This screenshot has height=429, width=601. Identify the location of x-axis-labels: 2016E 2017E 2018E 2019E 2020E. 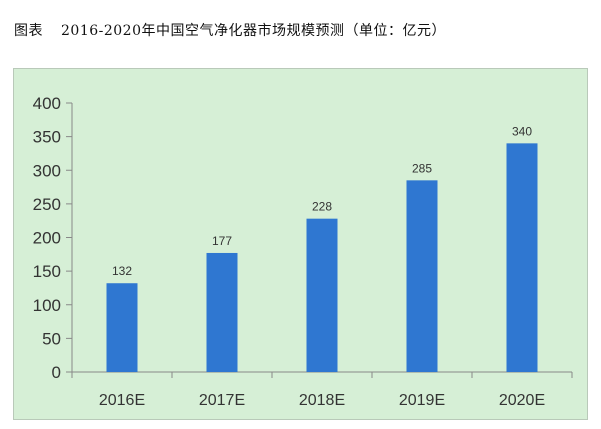
(322, 400).